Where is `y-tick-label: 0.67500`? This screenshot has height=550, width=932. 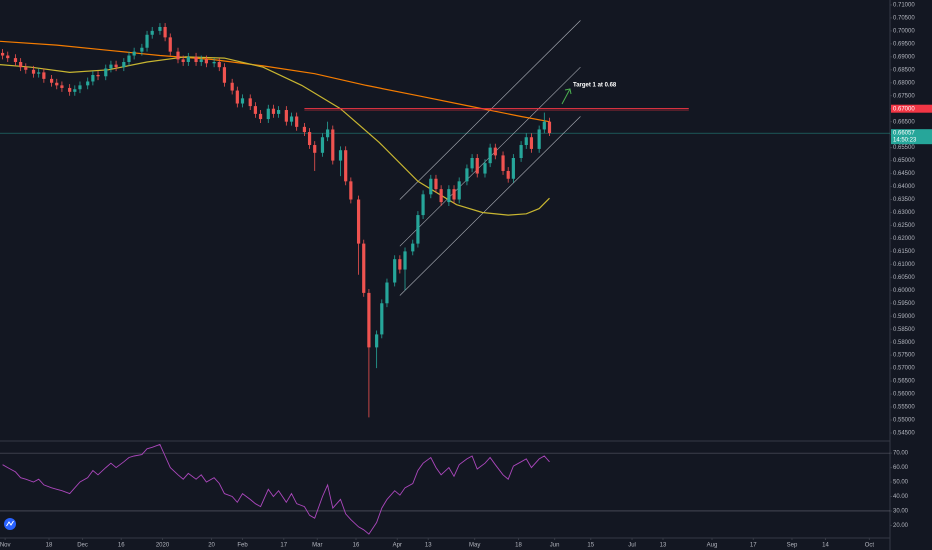 y-tick-label: 0.67500 is located at coordinates (904, 96).